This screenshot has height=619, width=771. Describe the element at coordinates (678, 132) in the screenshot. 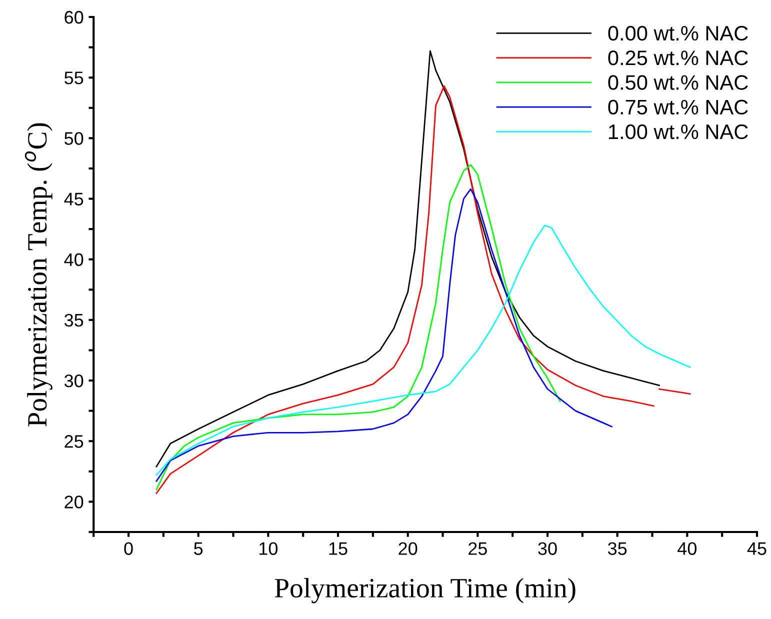

I see `legend-label: 1.00 wt.% NAC` at that location.